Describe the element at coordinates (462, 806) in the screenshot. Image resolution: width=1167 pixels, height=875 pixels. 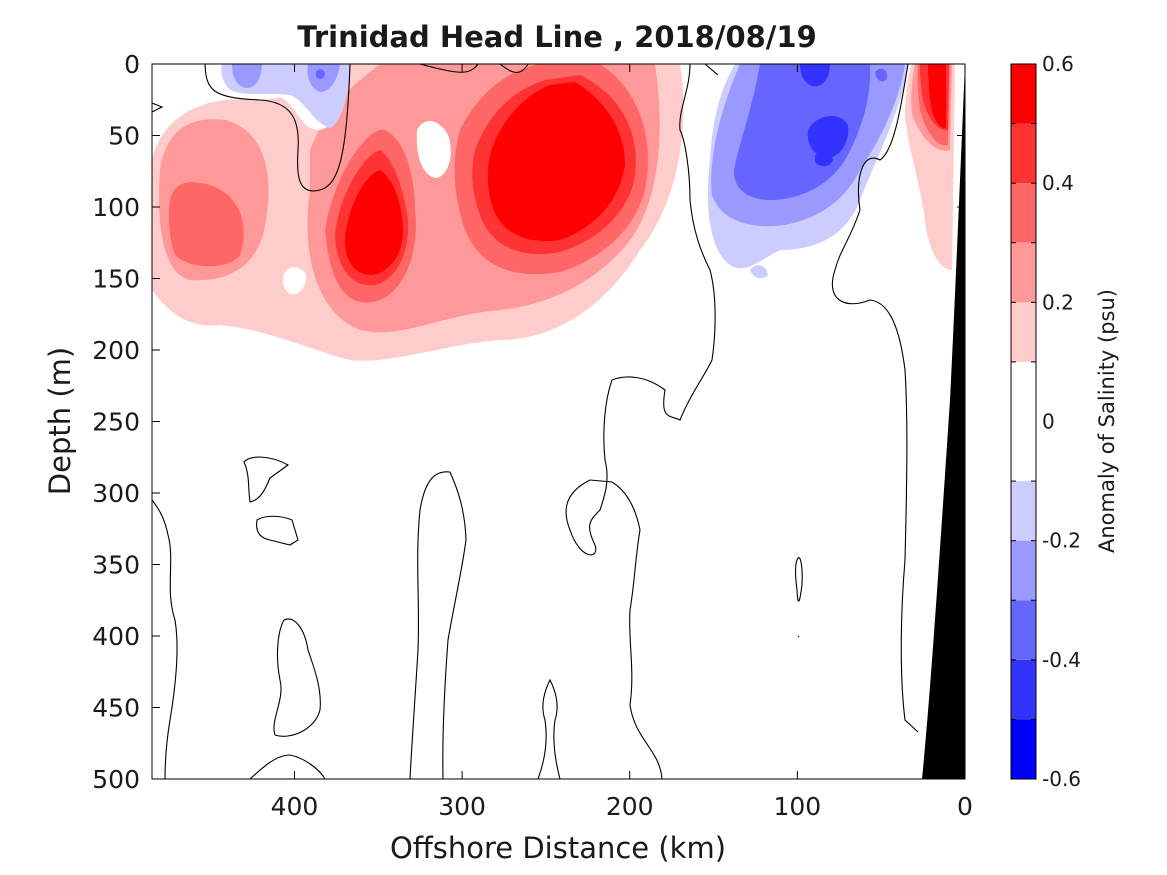
I see `x-tick-label: 300` at that location.